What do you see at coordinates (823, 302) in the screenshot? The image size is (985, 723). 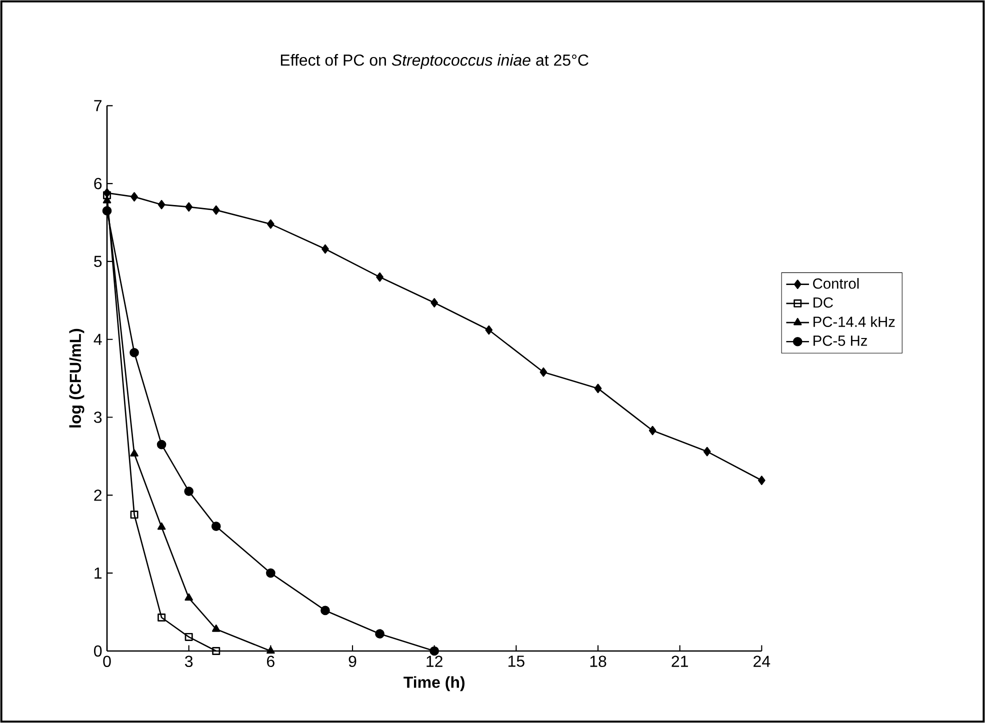 I see `legend-label: DC` at bounding box center [823, 302].